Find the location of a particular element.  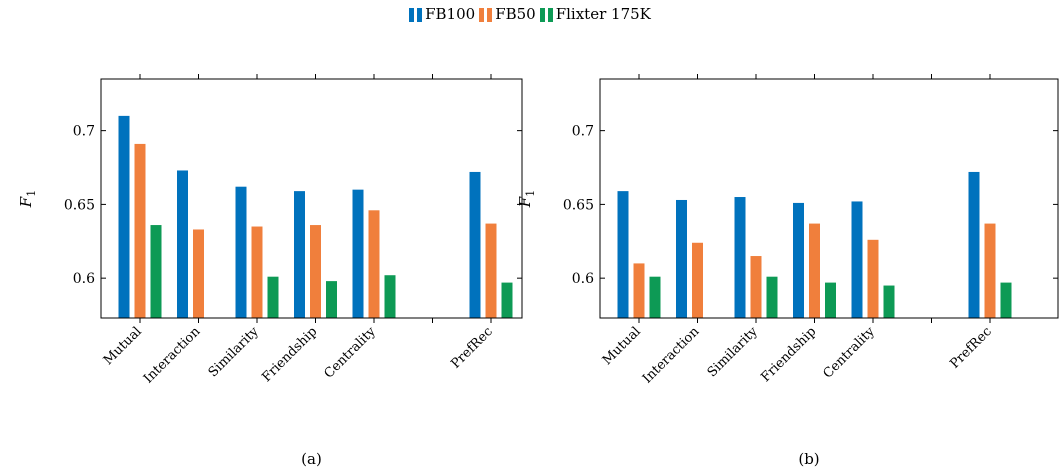

legend-item: FB50 is located at coordinates (507, 13).